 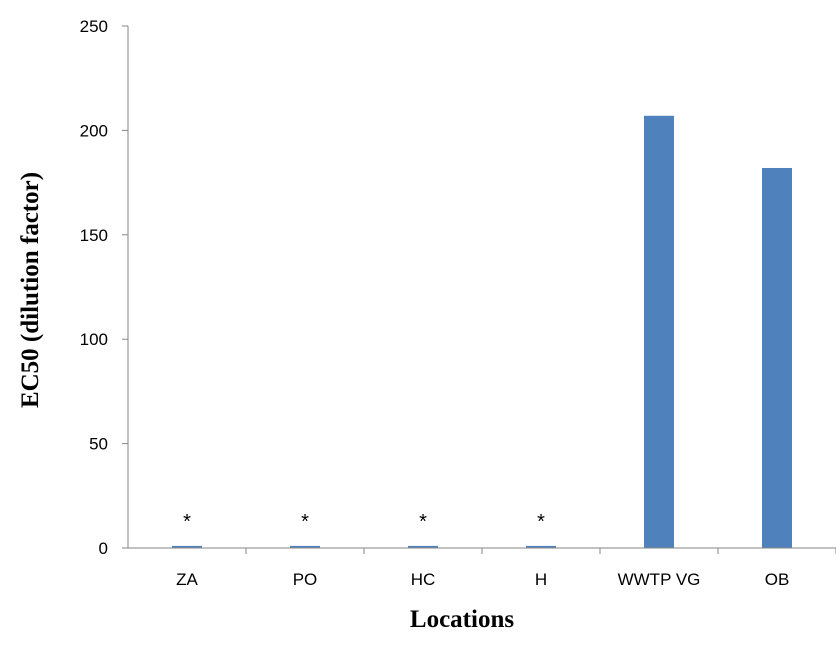 What do you see at coordinates (104, 287) in the screenshot?
I see `y-axis-ticks: 0 50 100 150 200 250` at bounding box center [104, 287].